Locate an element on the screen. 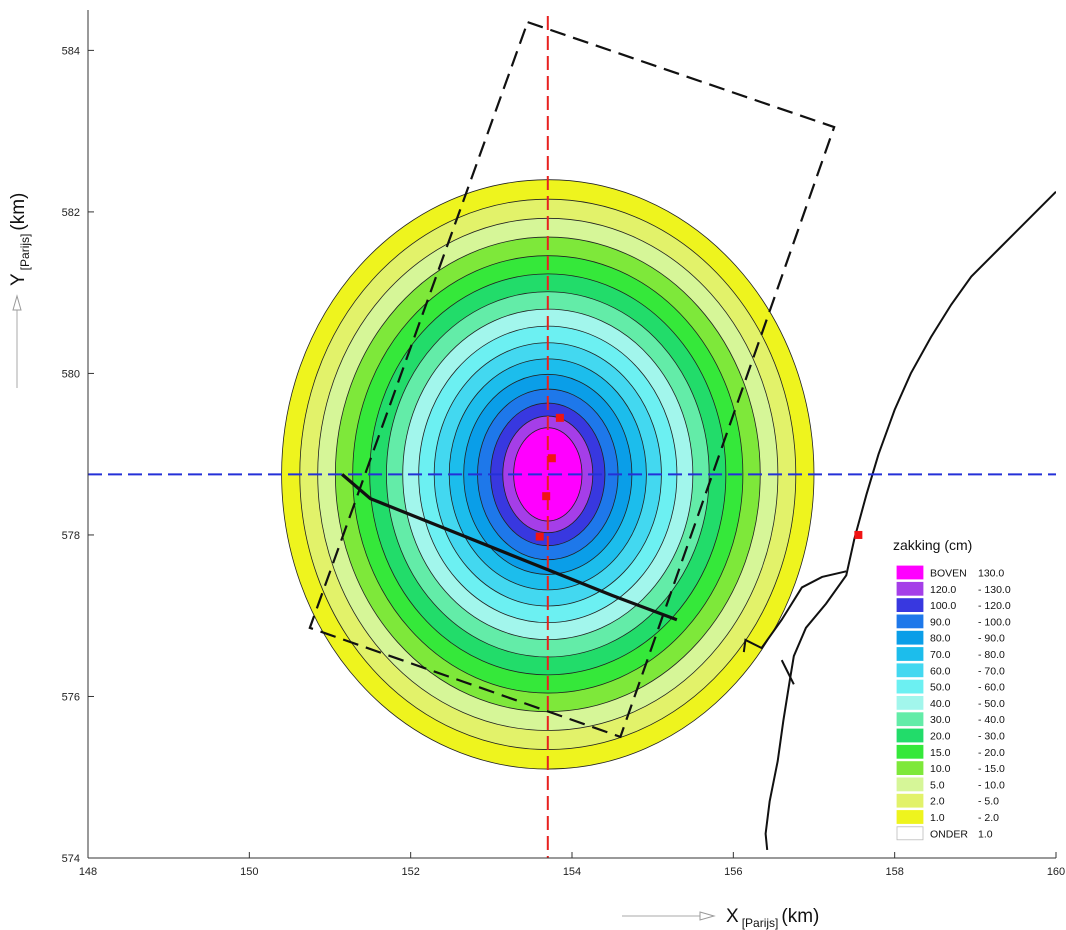  legend-range-end: - 90.0 is located at coordinates (991, 639).